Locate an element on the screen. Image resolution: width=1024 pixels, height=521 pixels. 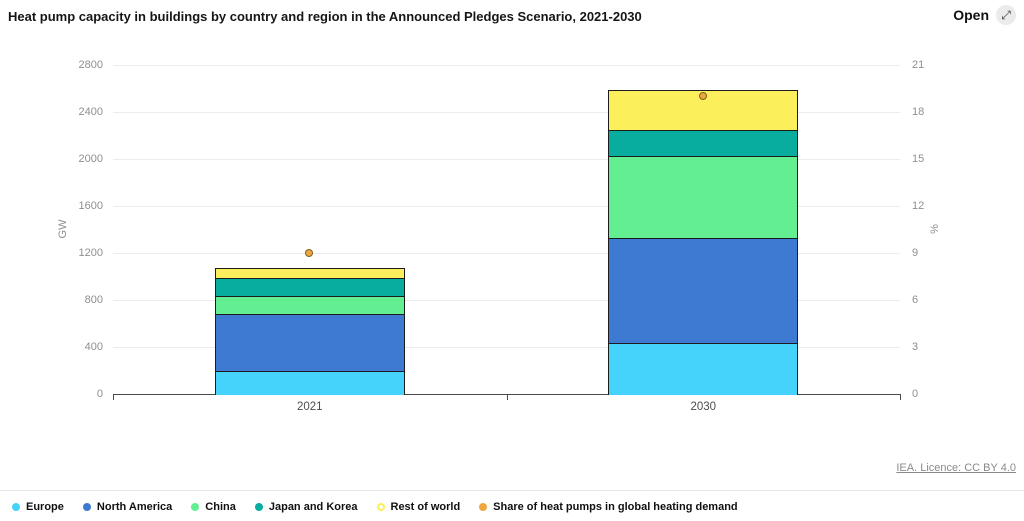
stacked-bar-2021 is located at coordinates (309, 331).